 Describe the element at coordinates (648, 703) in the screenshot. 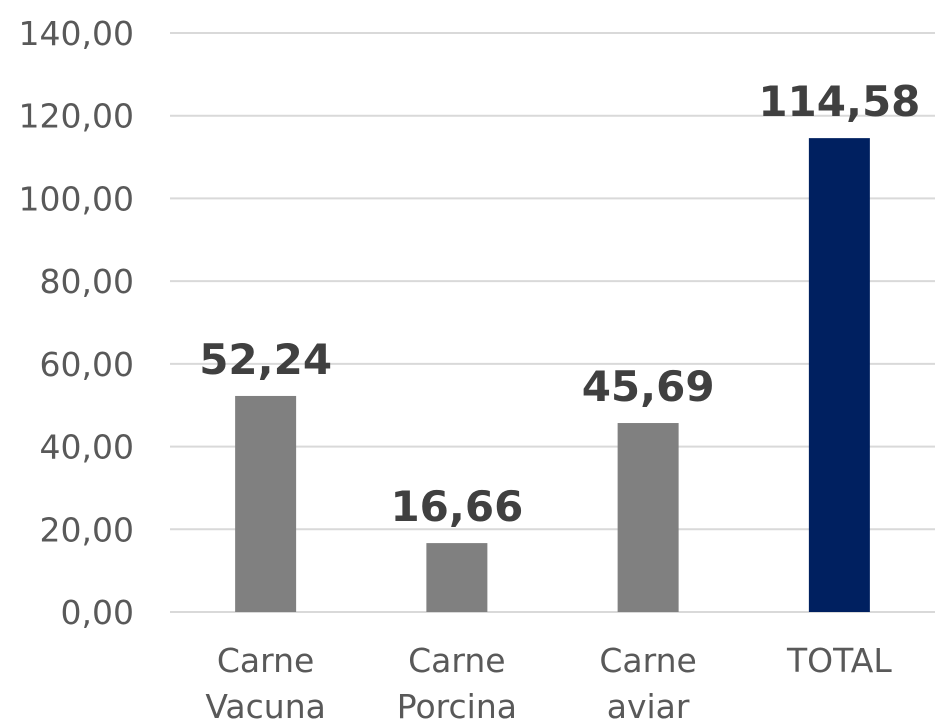

I see `x-tick-label: aviar` at that location.